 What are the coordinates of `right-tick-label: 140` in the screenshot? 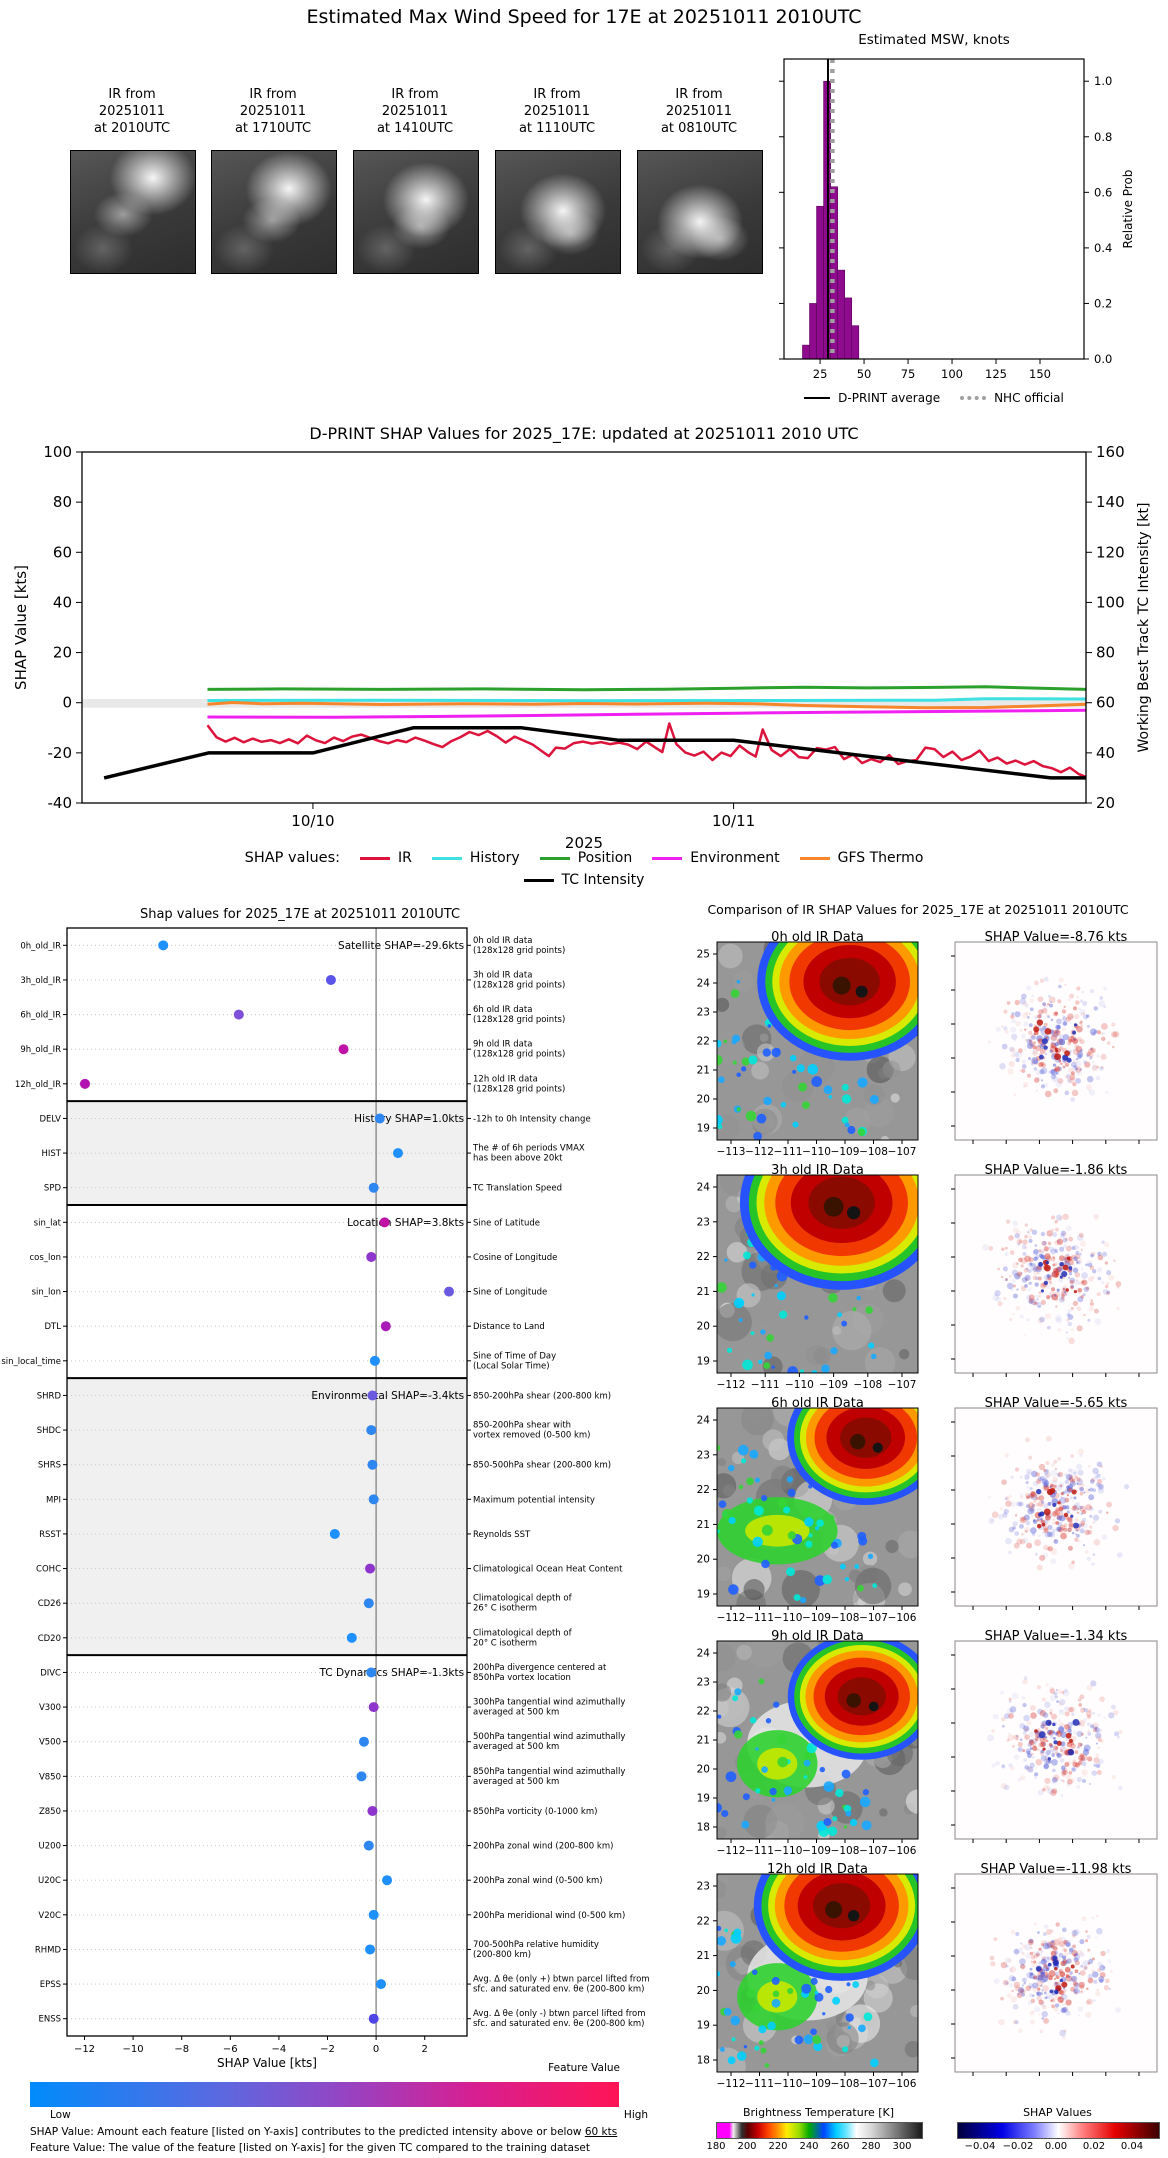 It's located at (1110, 502).